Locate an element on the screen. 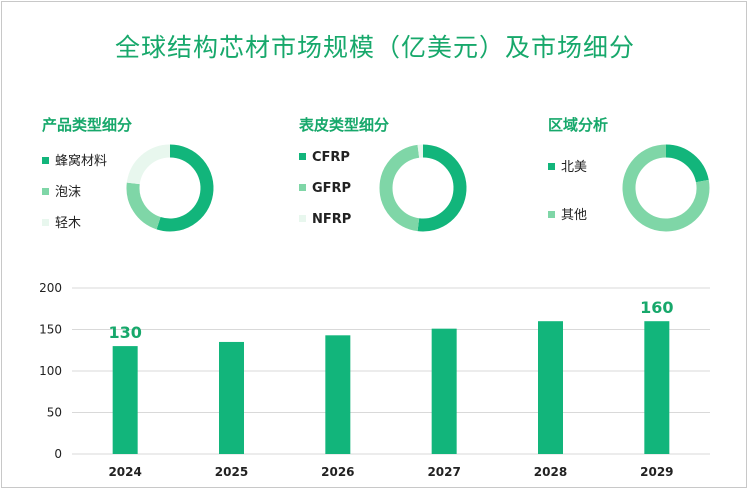 The height and width of the screenshot is (491, 750). y-tick-label: 50 is located at coordinates (54, 413).